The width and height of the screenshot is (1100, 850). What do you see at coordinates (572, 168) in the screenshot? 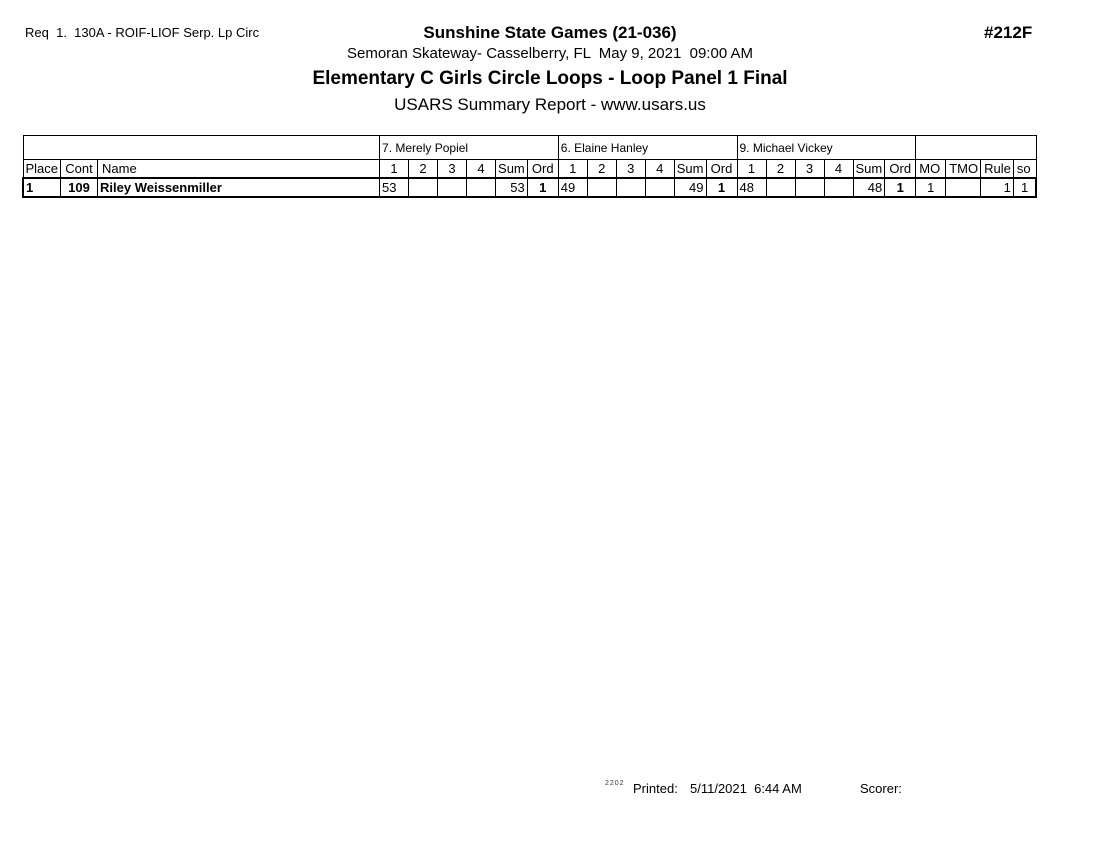
I see `col-header-j2-mark1: 1` at bounding box center [572, 168].